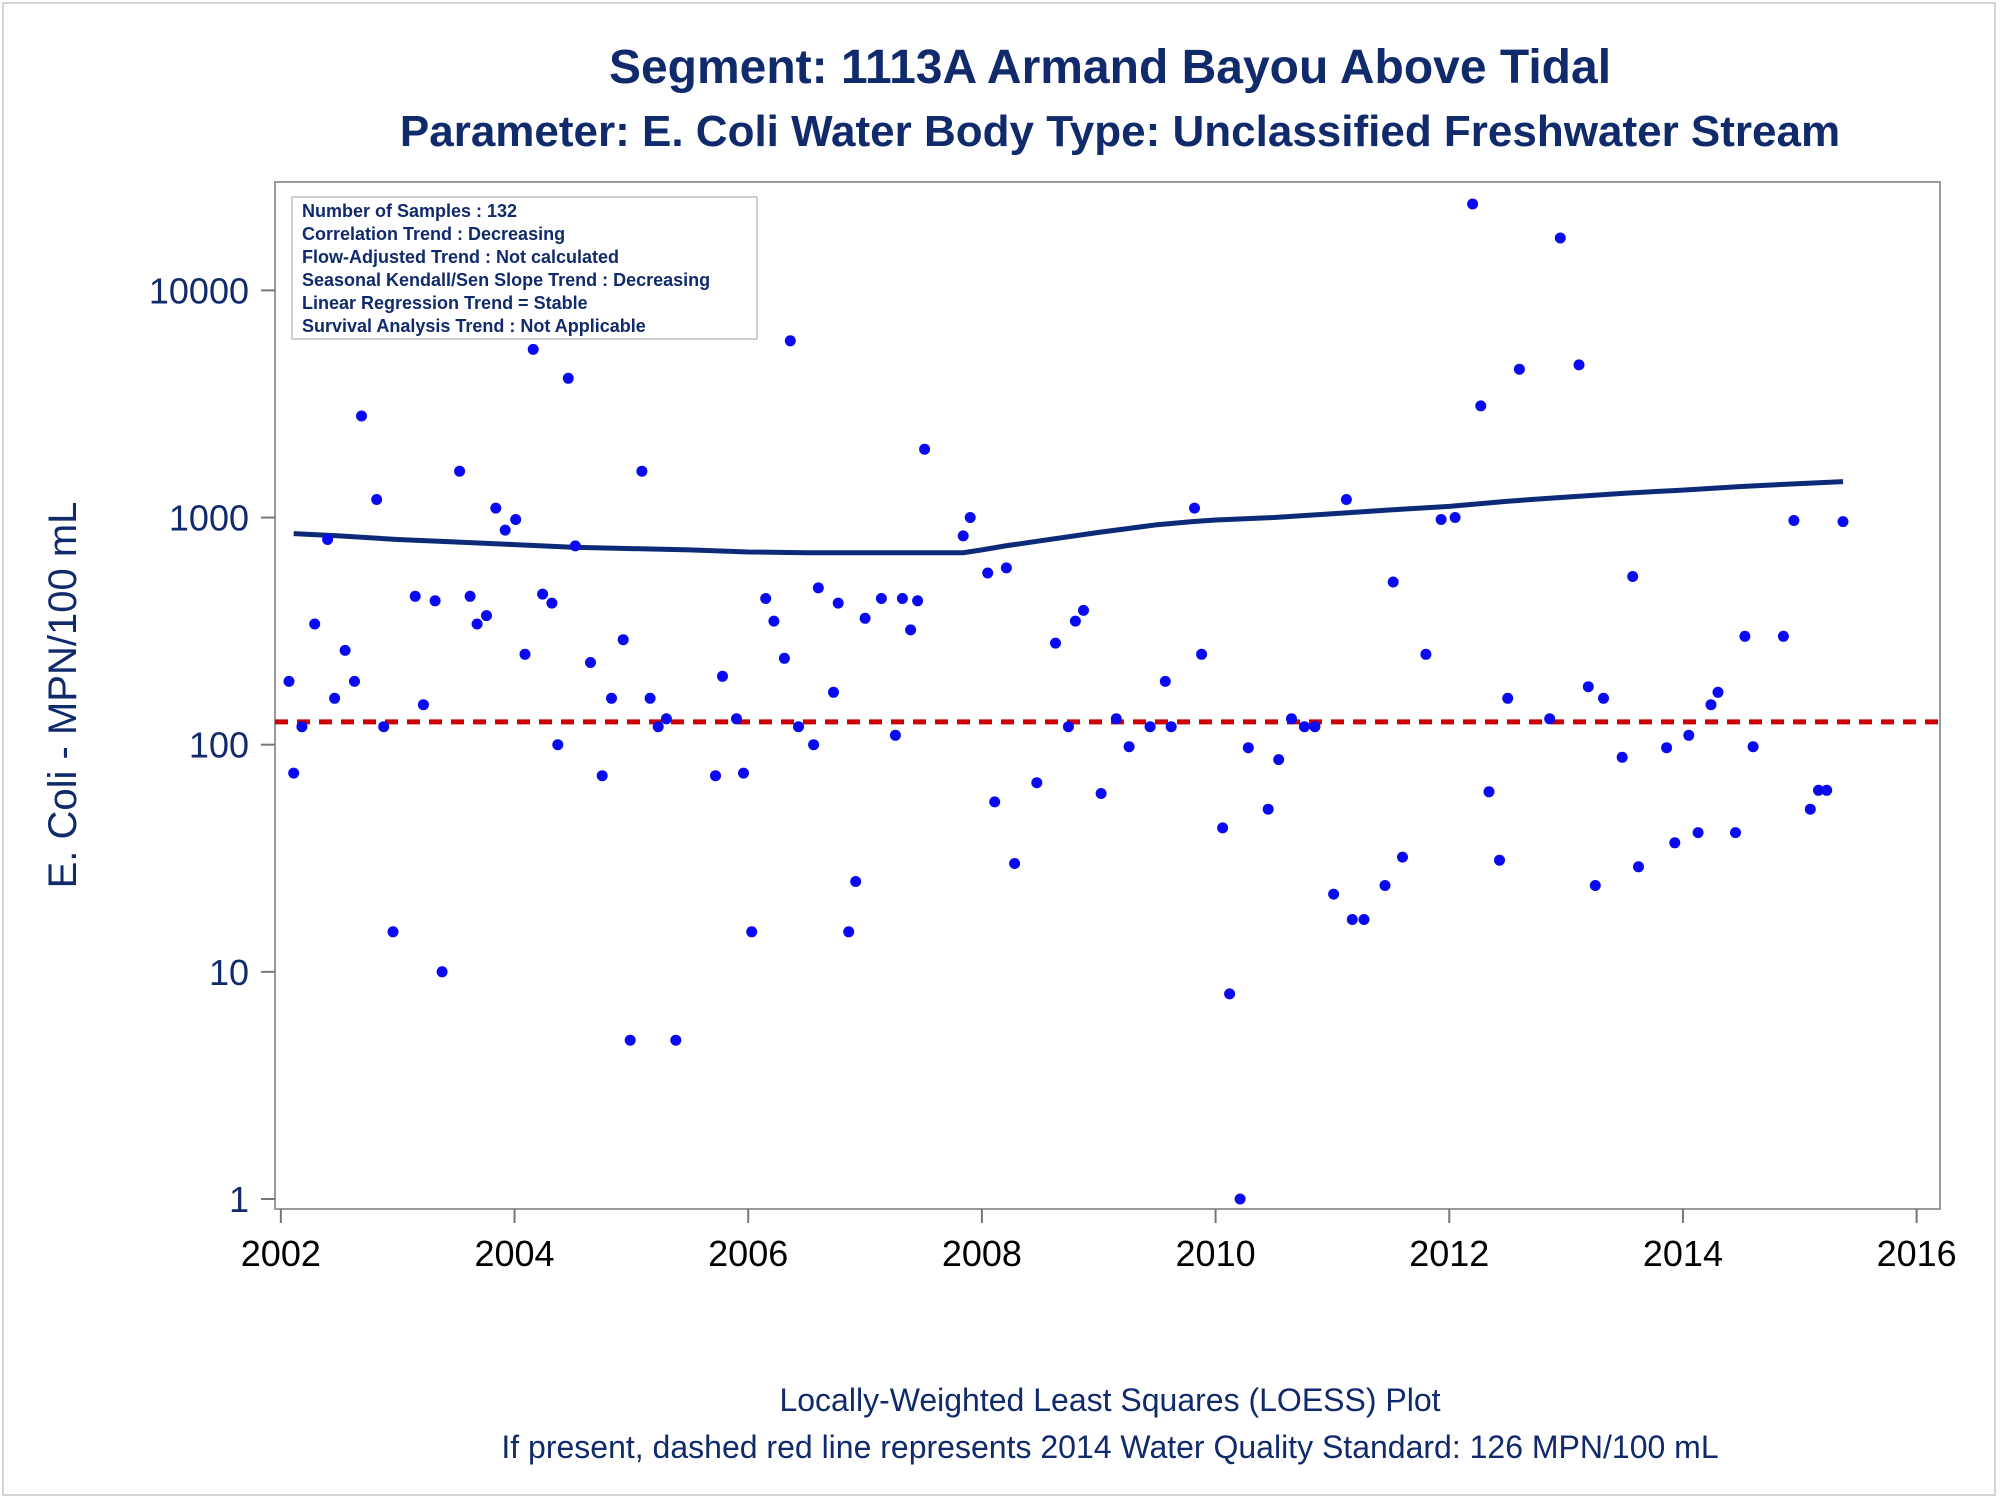 Image resolution: width=2000 pixels, height=1500 pixels. What do you see at coordinates (209, 518) in the screenshot?
I see `y-tick-label: 1000` at bounding box center [209, 518].